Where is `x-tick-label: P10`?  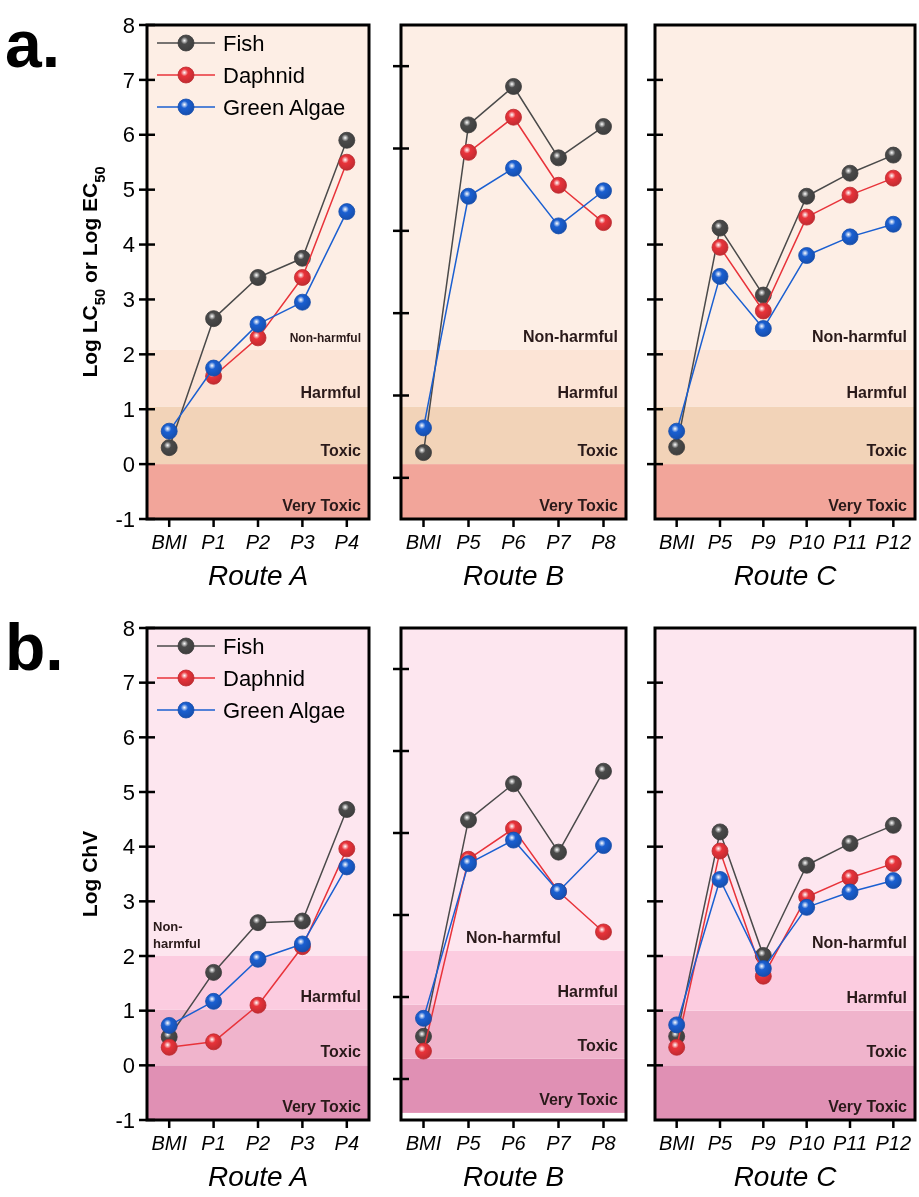
x-tick-label: P10 is located at coordinates (806, 542).